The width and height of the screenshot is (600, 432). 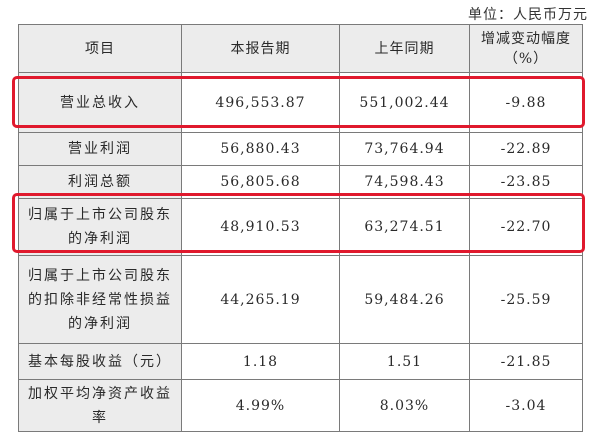 I want to click on prior-value: 59,484.26, so click(x=404, y=299).